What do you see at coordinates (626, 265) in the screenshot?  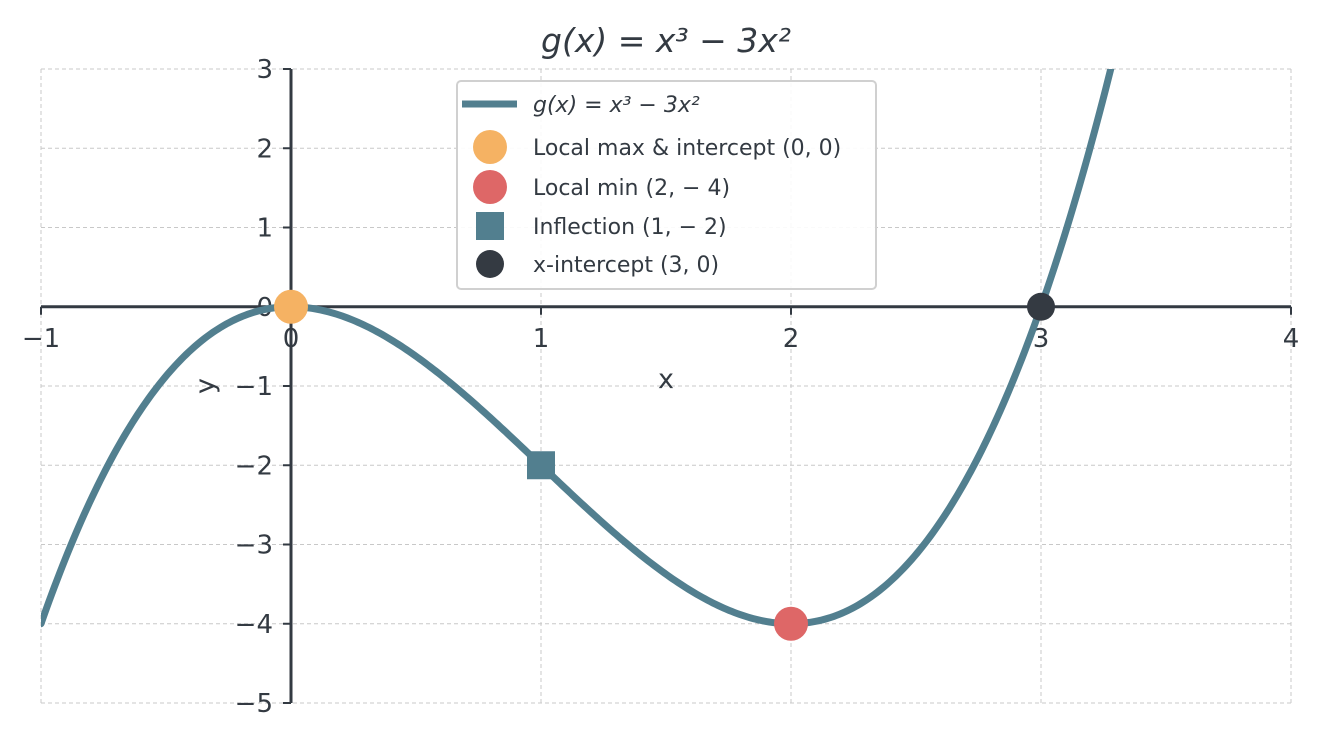 I see `legend-label: x-intercept (3, 0)` at bounding box center [626, 265].